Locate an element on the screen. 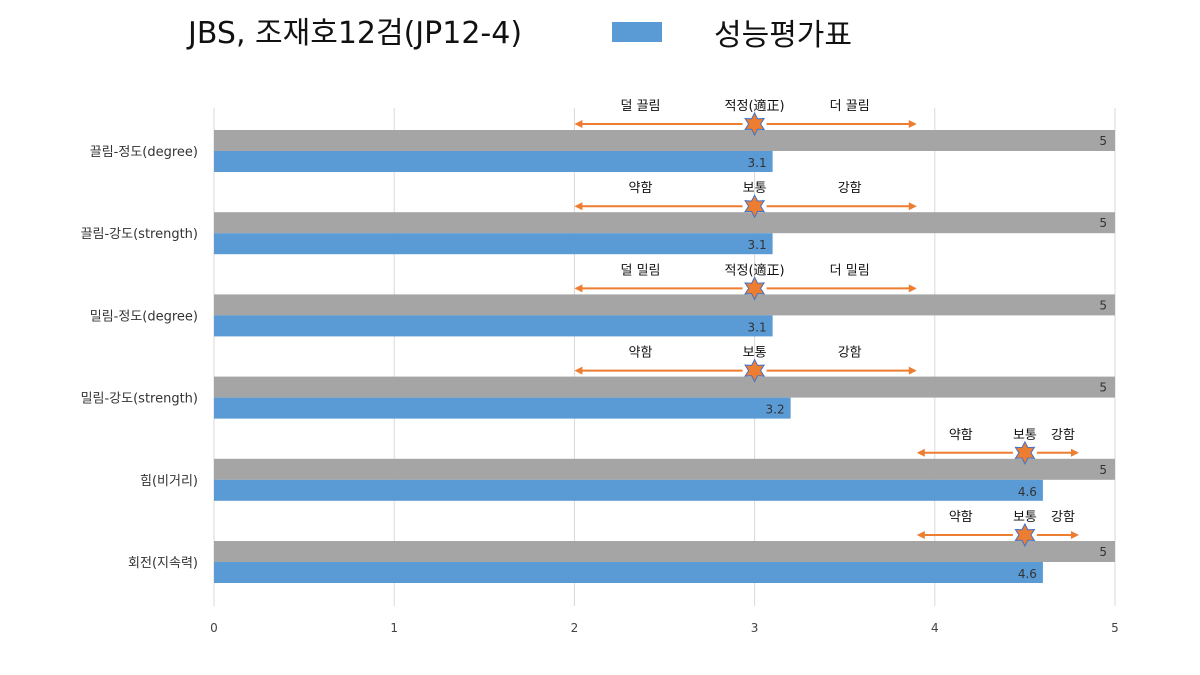 The width and height of the screenshot is (1200, 675). bar-max-label-2: 5 is located at coordinates (1103, 305).